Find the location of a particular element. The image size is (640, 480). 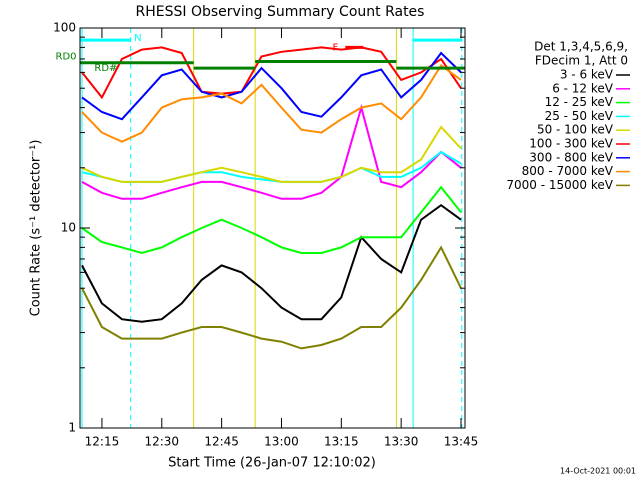

legend-label: 800 - 7000 keV is located at coordinates (568, 171).